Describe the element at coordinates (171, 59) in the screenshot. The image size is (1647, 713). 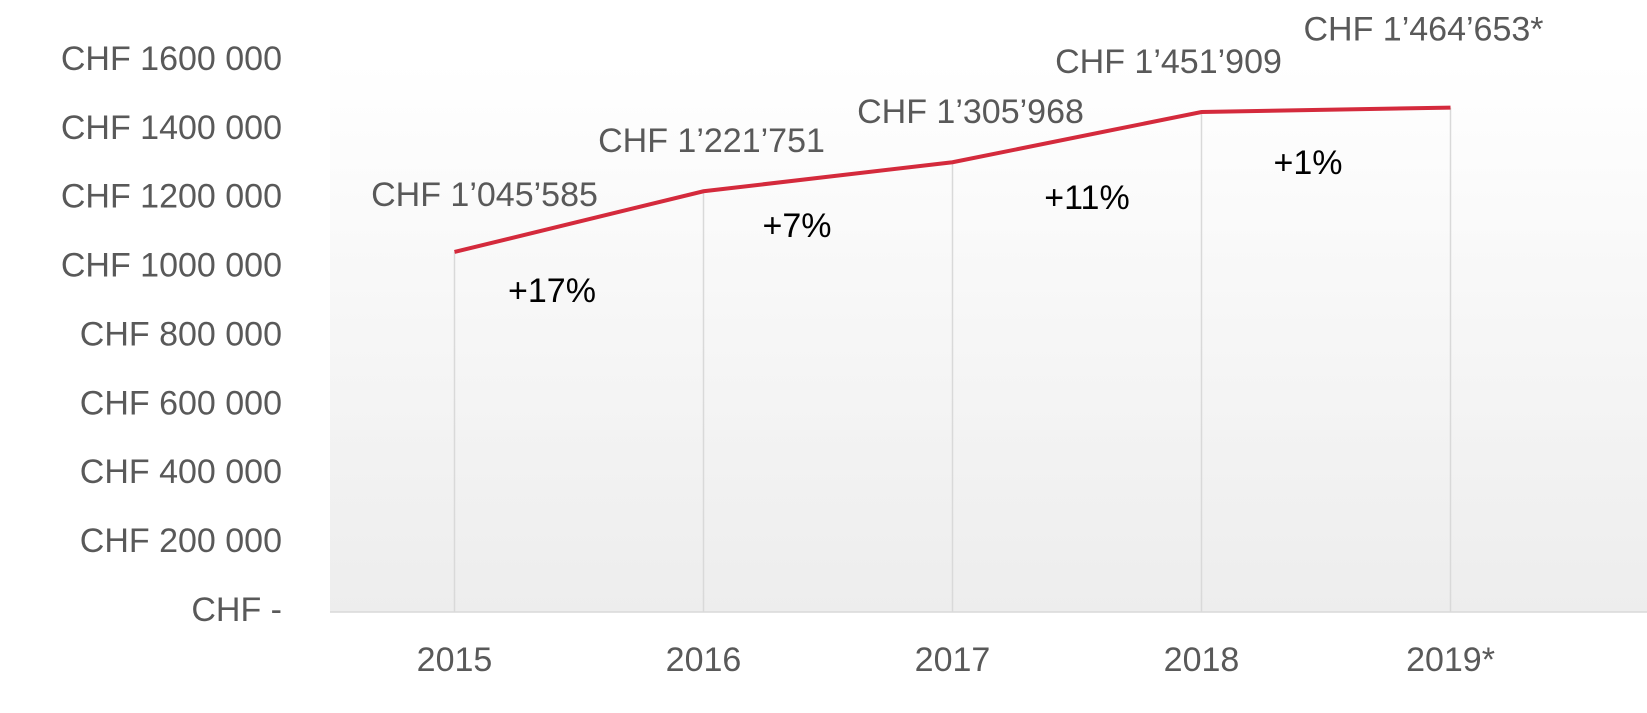
I see `y-tick-label: CHF 1600 000` at that location.